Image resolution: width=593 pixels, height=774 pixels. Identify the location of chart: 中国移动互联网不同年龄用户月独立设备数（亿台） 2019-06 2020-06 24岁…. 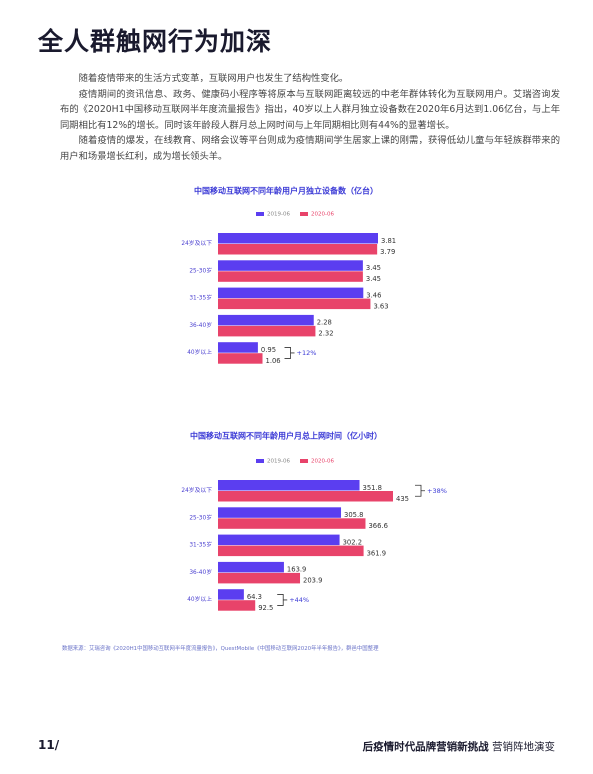
(288, 275).